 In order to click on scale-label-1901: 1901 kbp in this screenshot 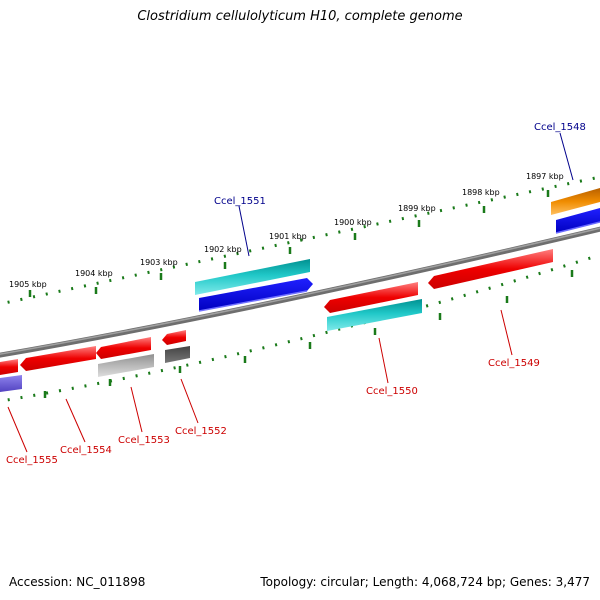, I will do `click(288, 236)`.